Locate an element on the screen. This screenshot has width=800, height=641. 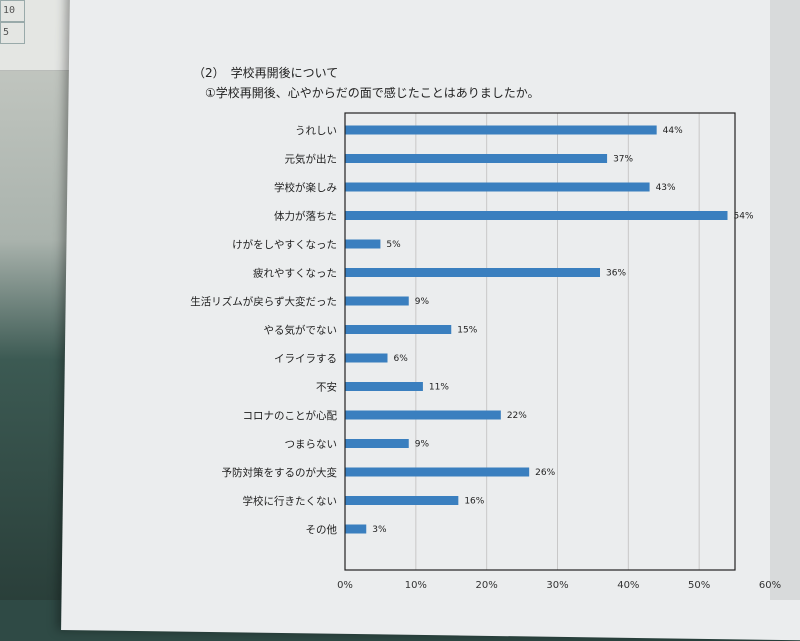
background-table-card: 10 5 is located at coordinates (40, 35).